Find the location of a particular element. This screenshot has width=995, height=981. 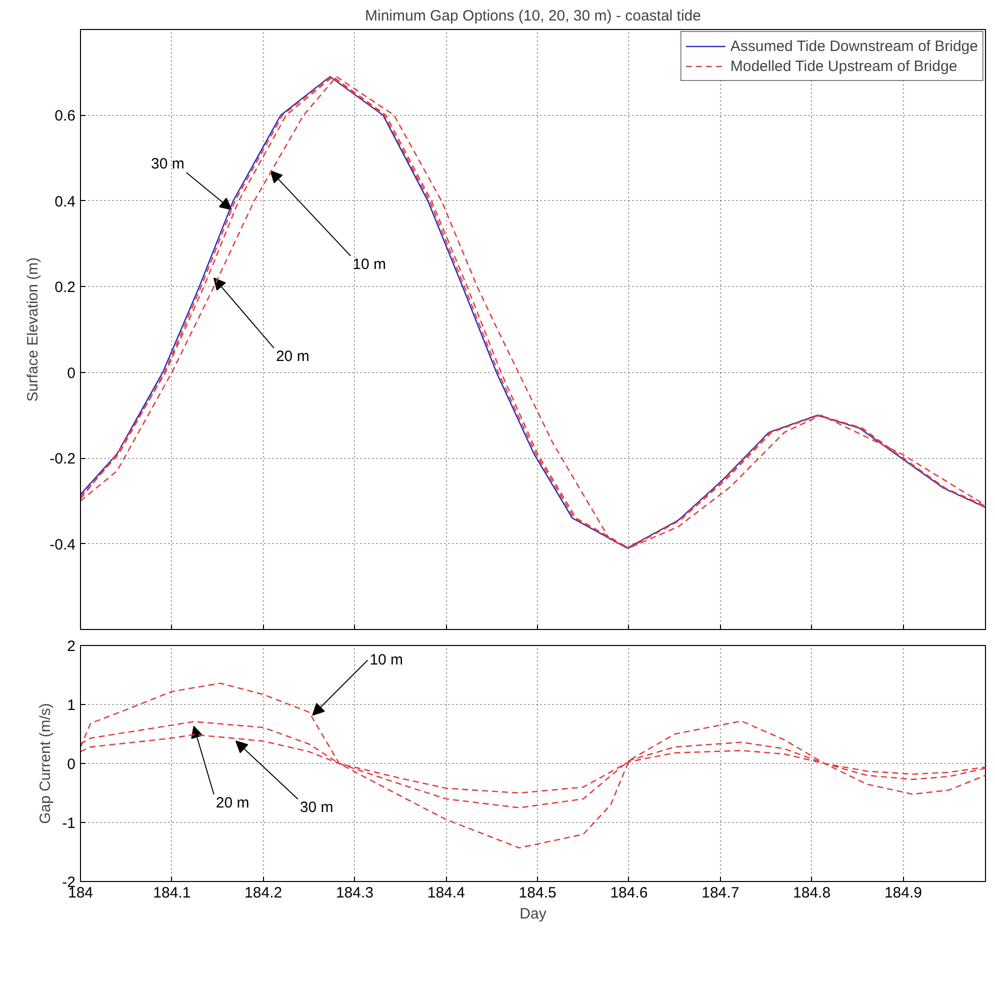

x-tick-label: 184.7 is located at coordinates (721, 893).